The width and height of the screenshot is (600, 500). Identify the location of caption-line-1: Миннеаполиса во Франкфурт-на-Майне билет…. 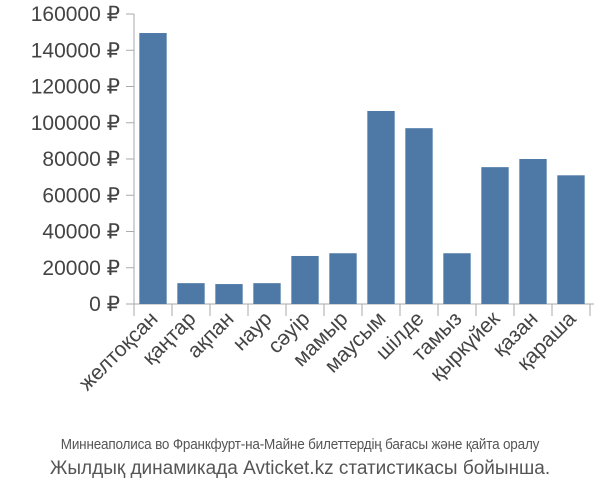
(300, 444).